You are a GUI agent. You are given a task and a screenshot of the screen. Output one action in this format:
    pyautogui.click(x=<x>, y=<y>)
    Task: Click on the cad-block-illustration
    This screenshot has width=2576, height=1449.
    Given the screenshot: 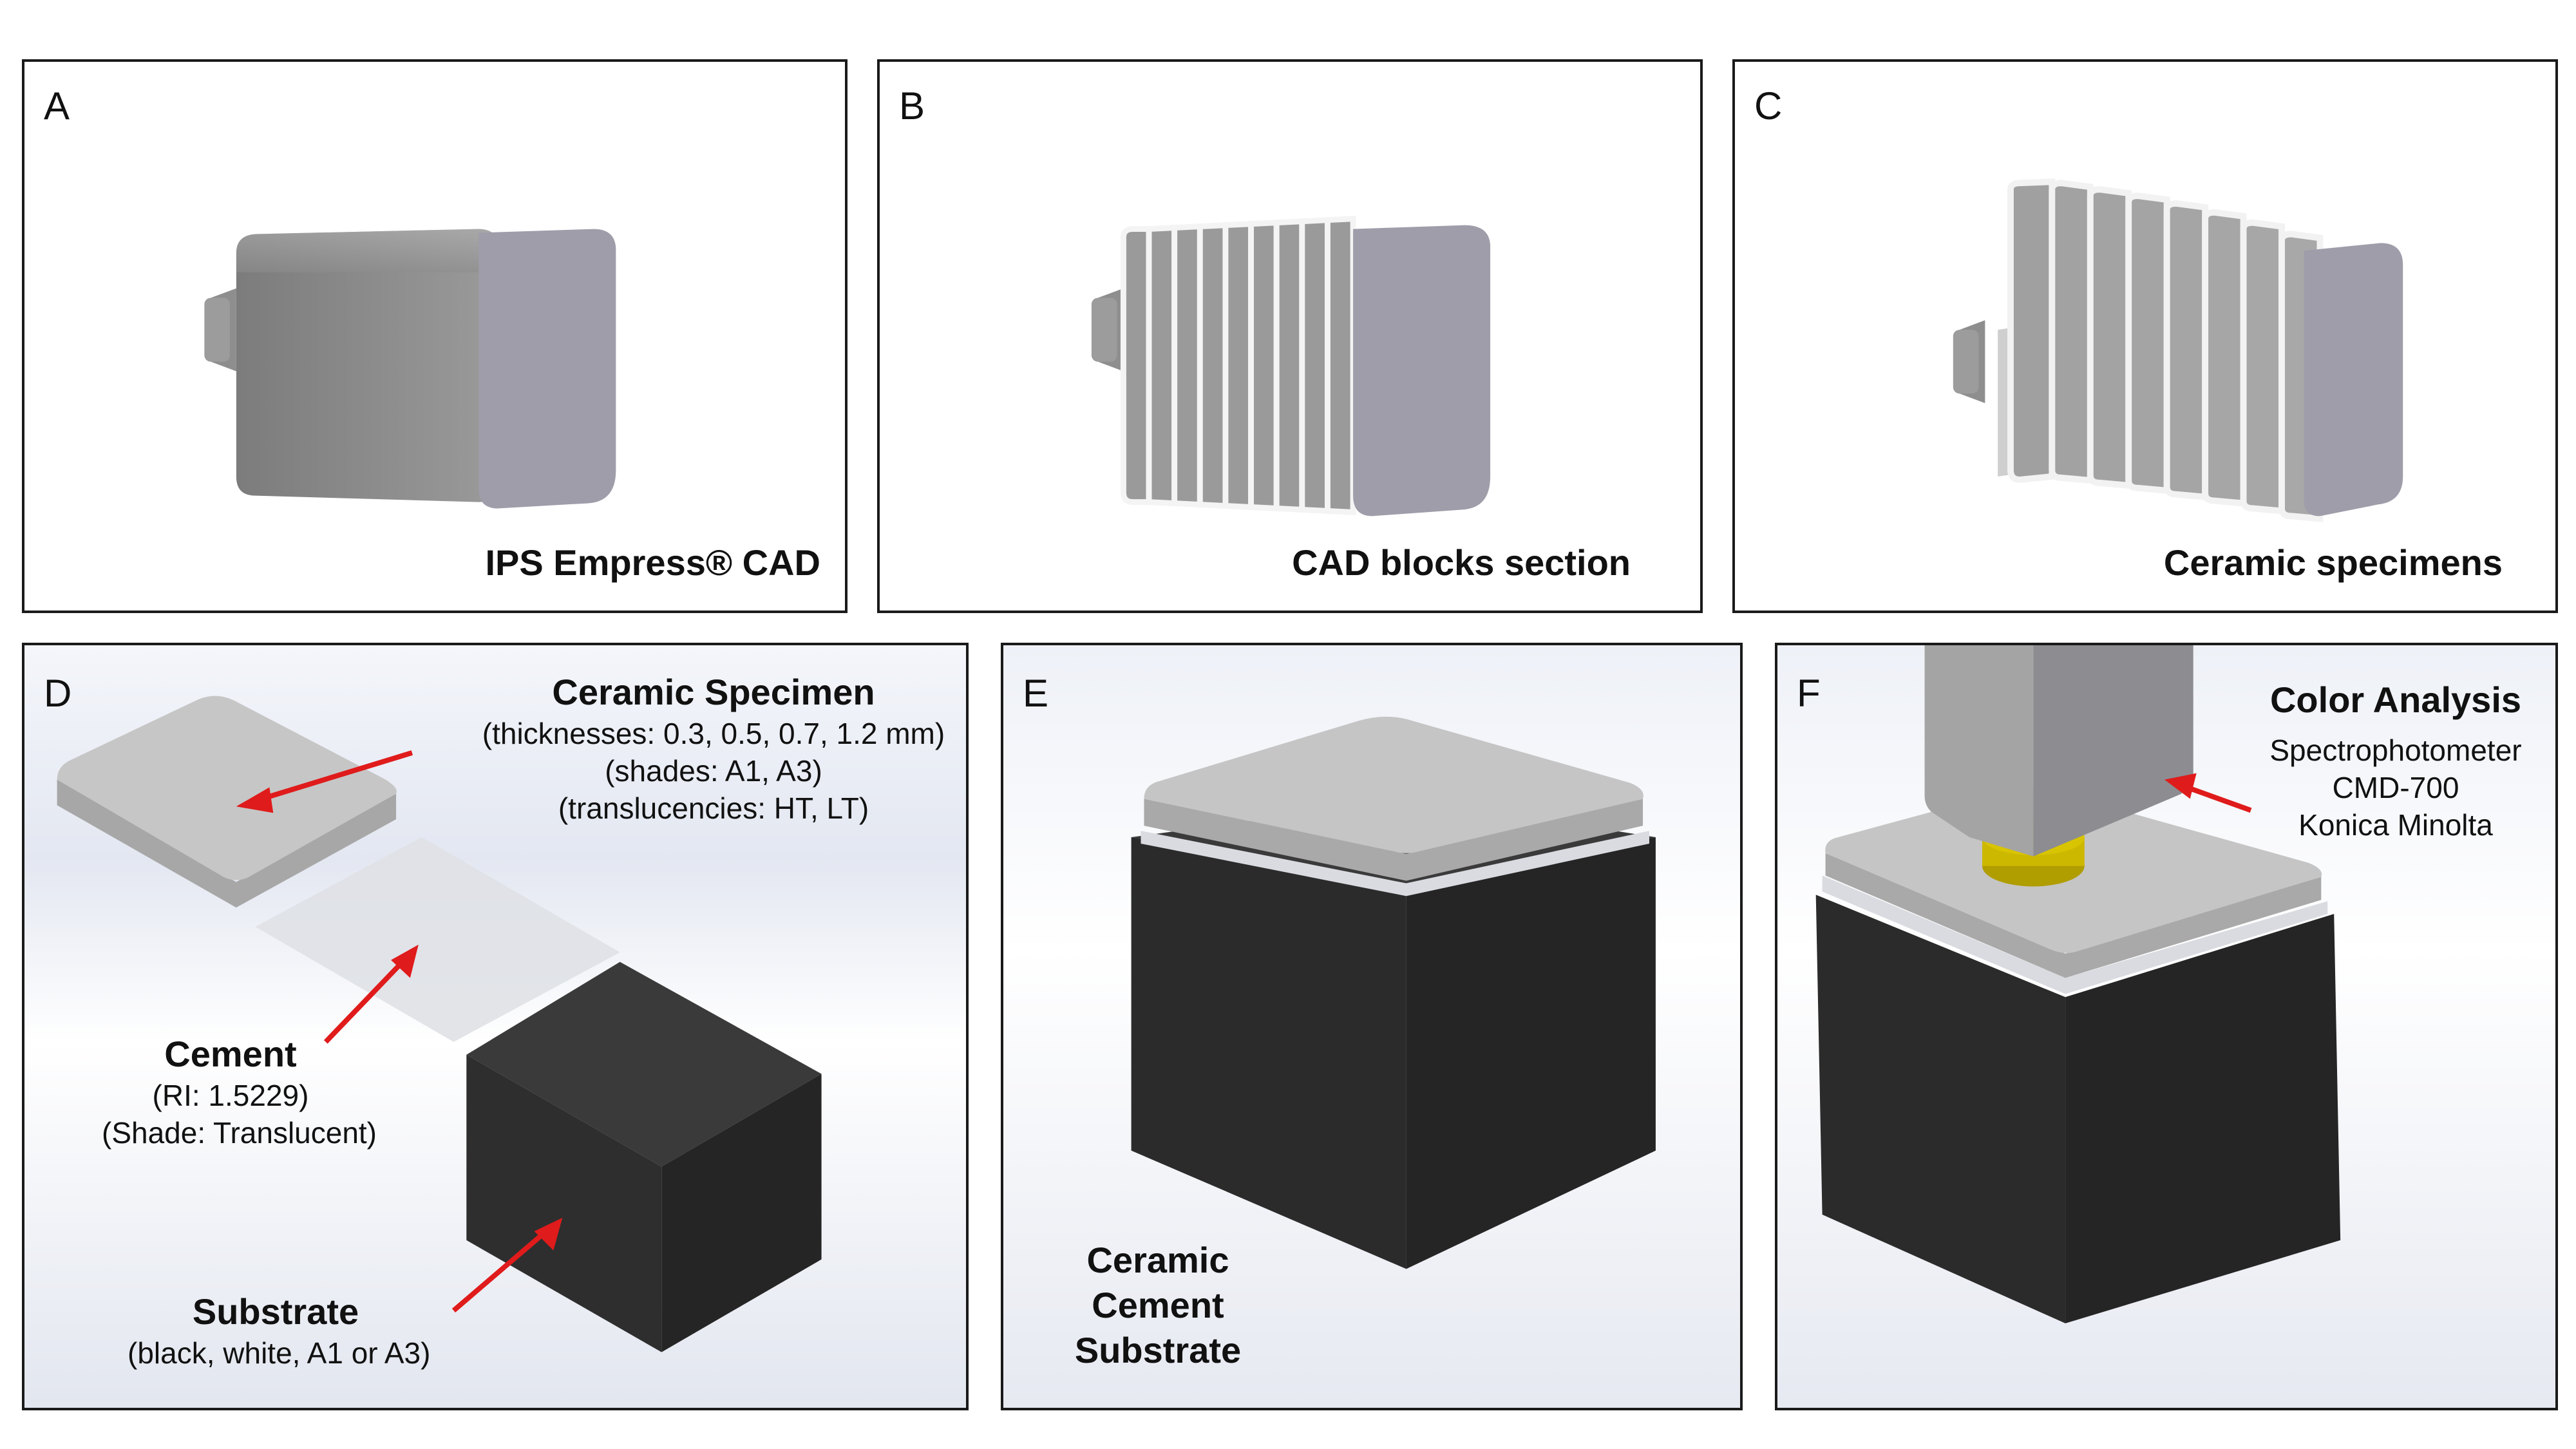 What is the action you would take?
    pyautogui.click(x=410, y=369)
    